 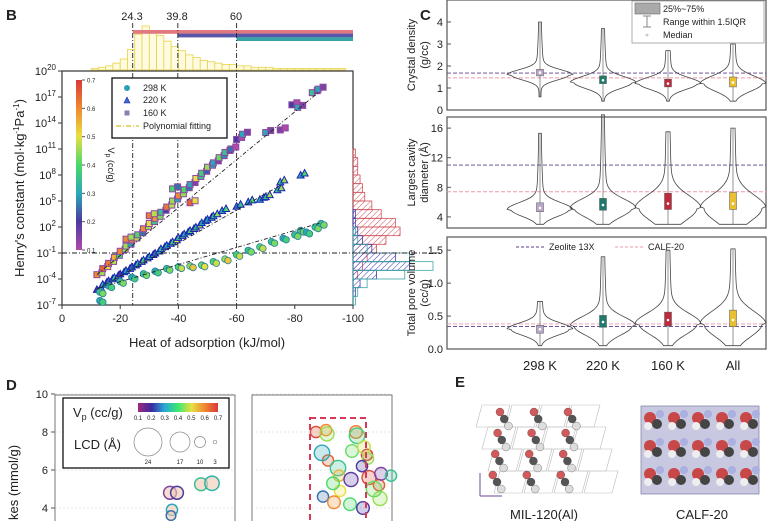 I want to click on legend-label-160k: 160 K, so click(x=155, y=113).